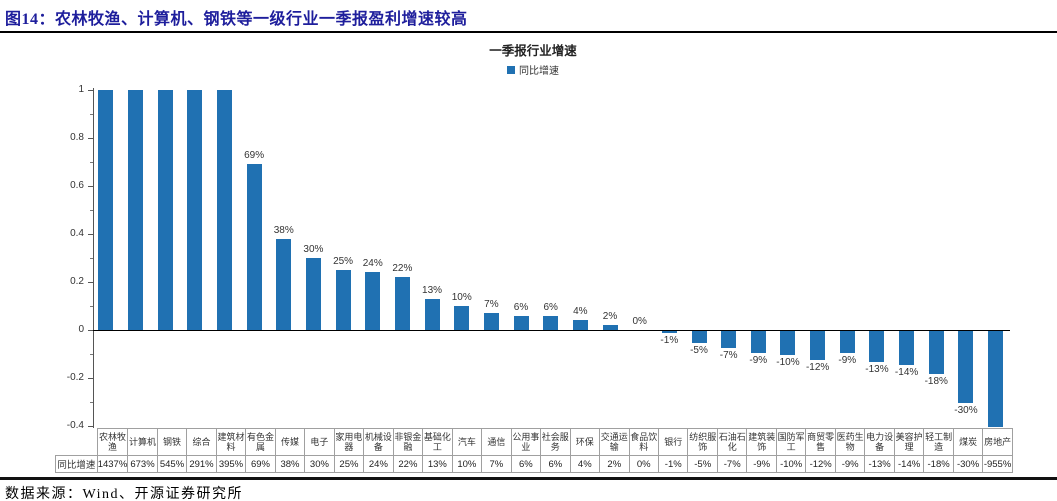 Image resolution: width=1057 pixels, height=501 pixels. What do you see at coordinates (260, 442) in the screenshot?
I see `table-category-header: 有色金属` at bounding box center [260, 442].